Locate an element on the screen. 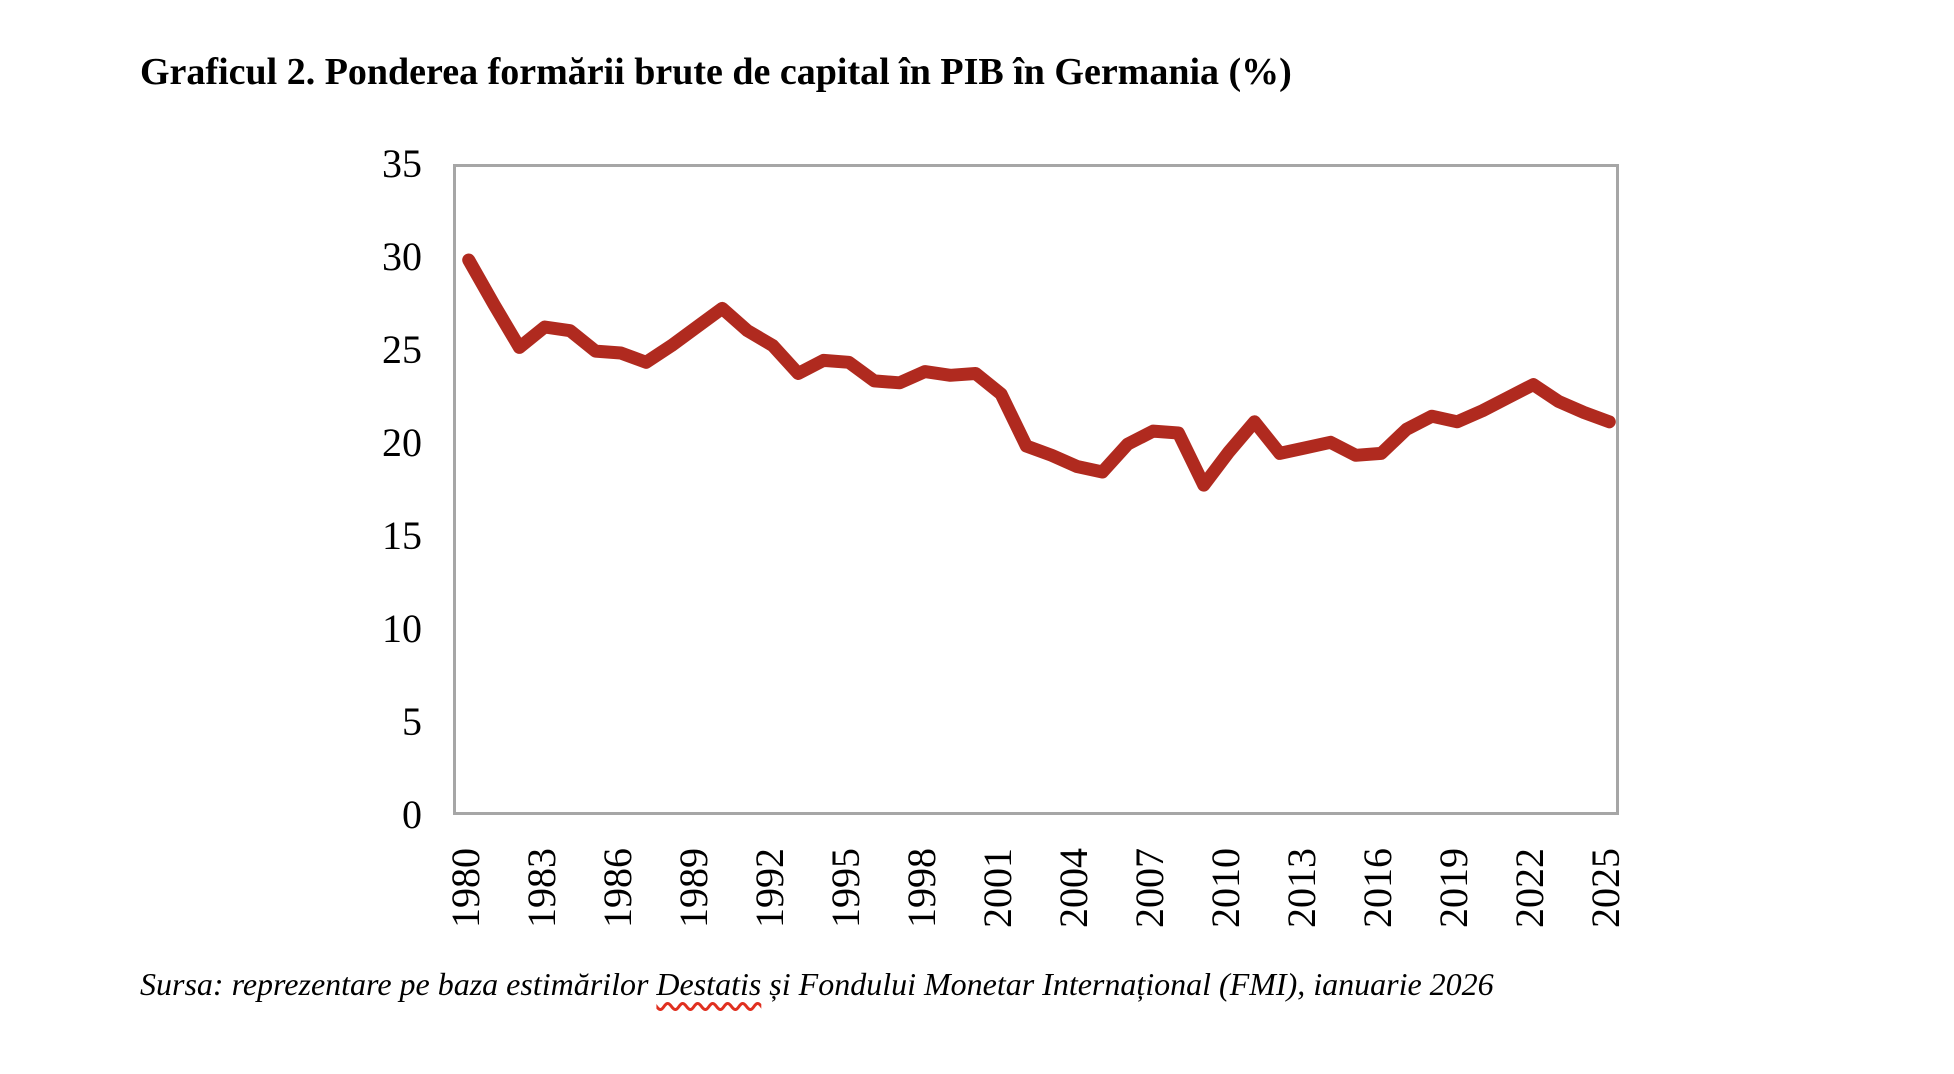  x-tick-label: 1998 is located at coordinates (921, 888).